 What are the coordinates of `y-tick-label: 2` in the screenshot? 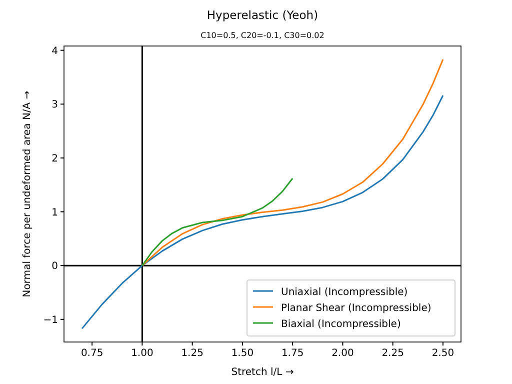 It's located at (55, 158).